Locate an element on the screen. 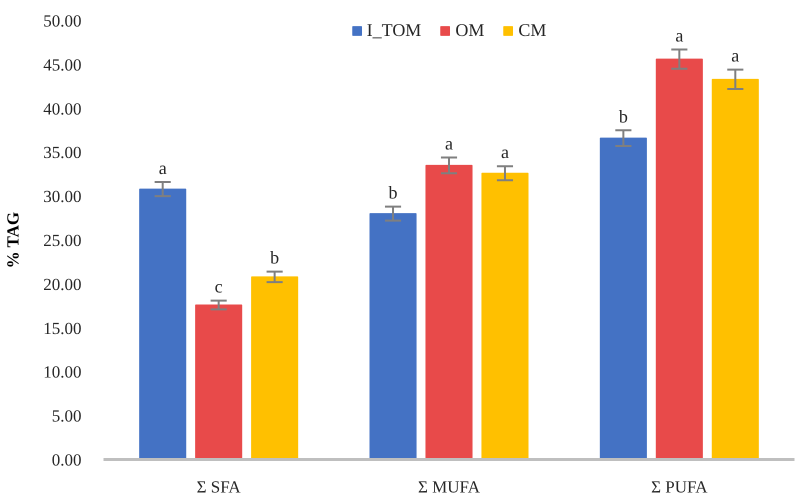 This screenshot has width=800, height=499. y-tick-label: 40.00 is located at coordinates (62, 108).